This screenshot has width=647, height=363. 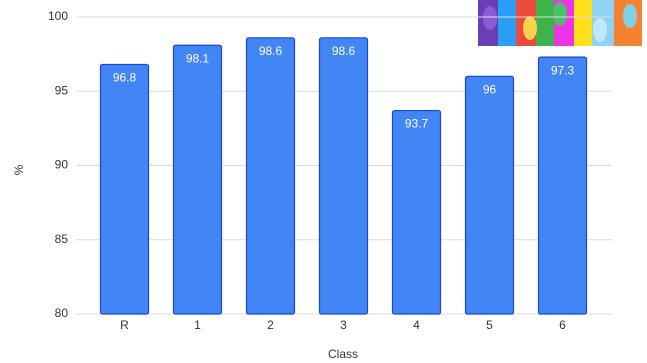 I want to click on y-tick-label: 90, so click(x=62, y=165).